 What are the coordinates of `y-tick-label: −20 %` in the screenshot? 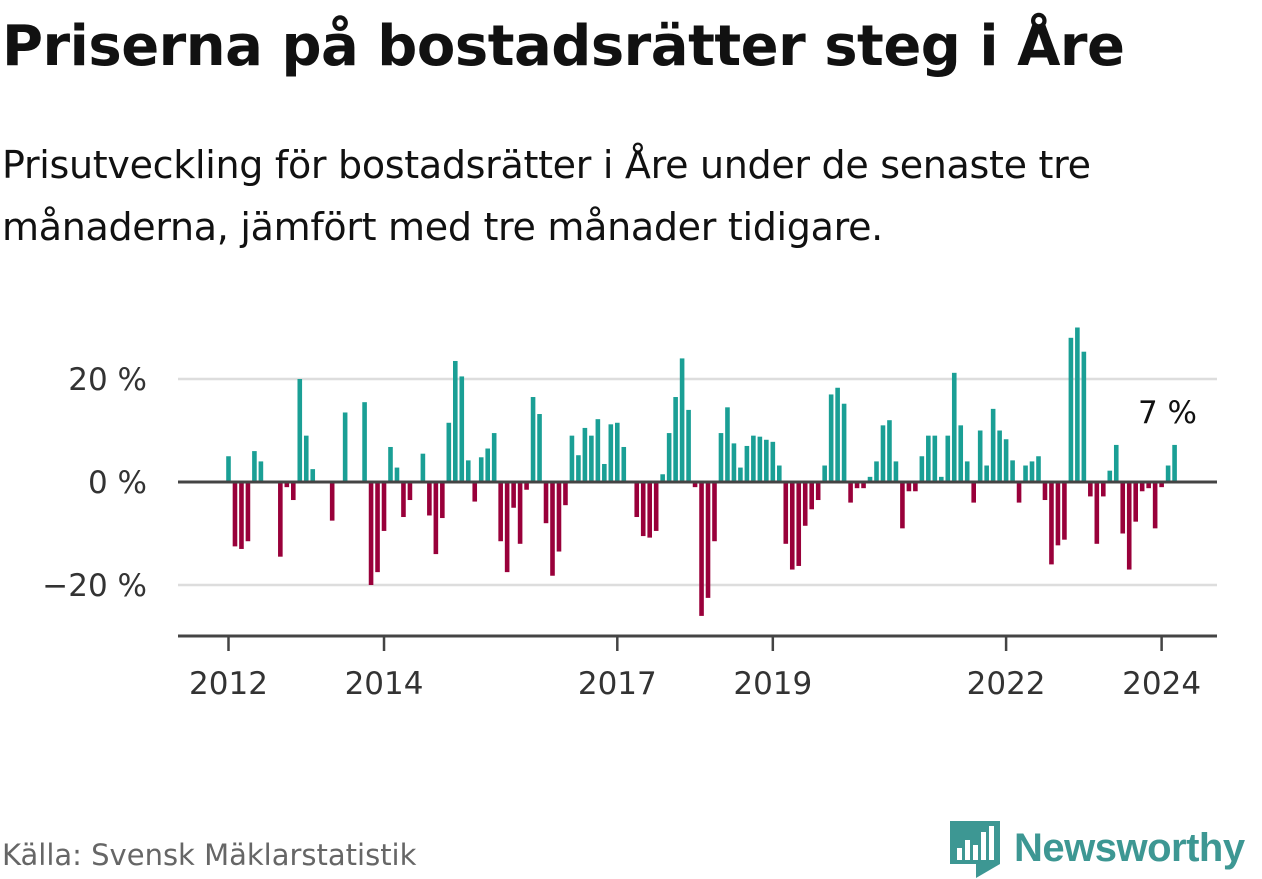 It's located at (94, 586).